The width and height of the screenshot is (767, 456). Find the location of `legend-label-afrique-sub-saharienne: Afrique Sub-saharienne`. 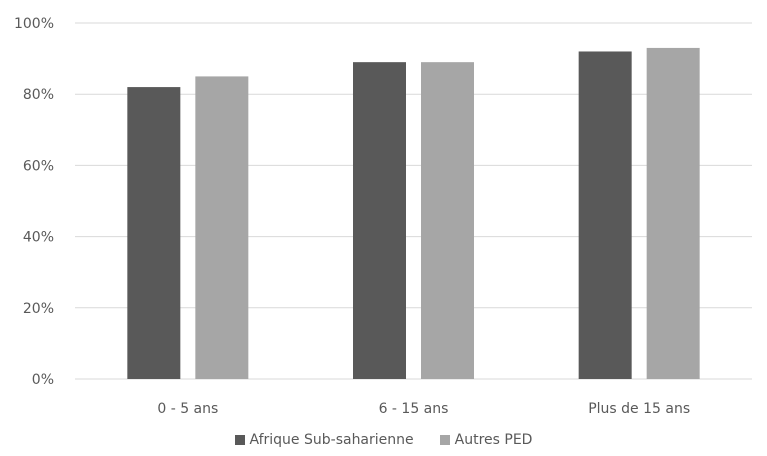

legend-label-afrique-sub-saharienne: Afrique Sub-saharienne is located at coordinates (331, 440).